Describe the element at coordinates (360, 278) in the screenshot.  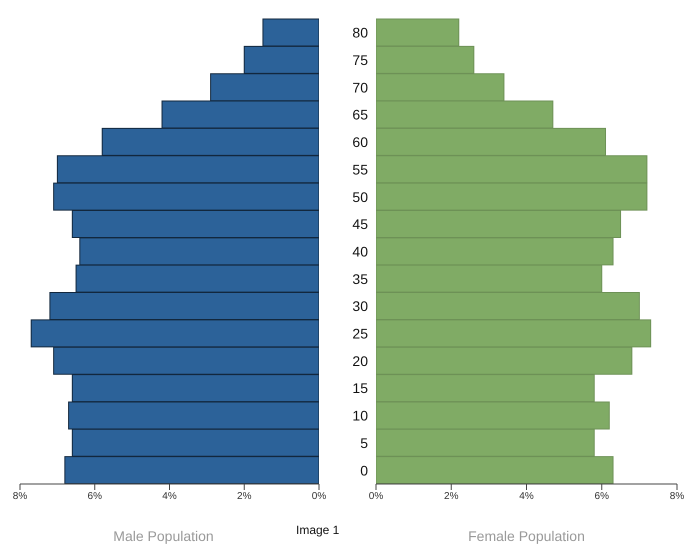
I see `y-tick-label: 35` at that location.